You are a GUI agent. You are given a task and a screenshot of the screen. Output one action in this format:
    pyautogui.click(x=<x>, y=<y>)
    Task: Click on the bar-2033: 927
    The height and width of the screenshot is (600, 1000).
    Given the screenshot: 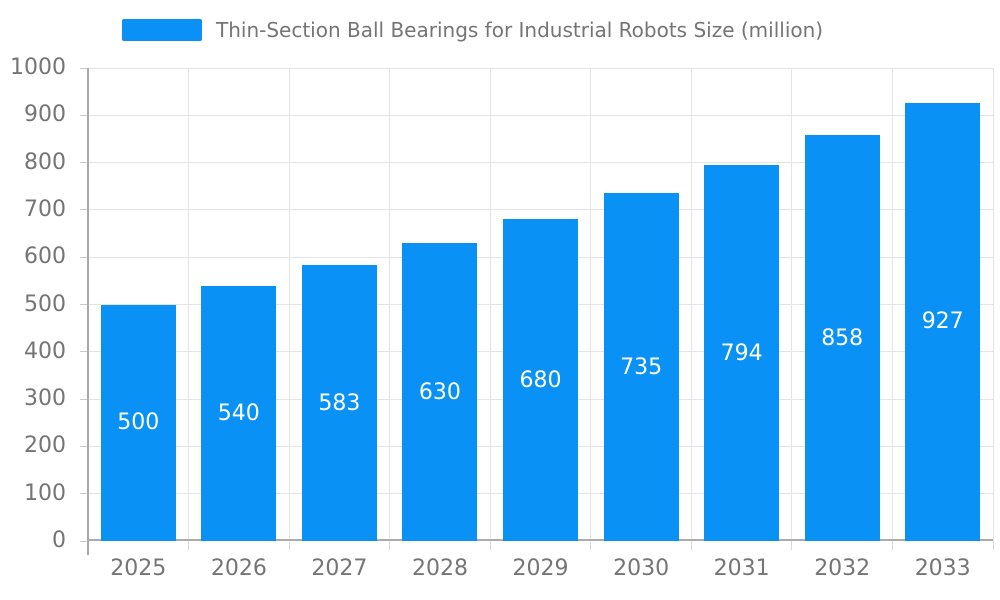 What is the action you would take?
    pyautogui.click(x=943, y=321)
    